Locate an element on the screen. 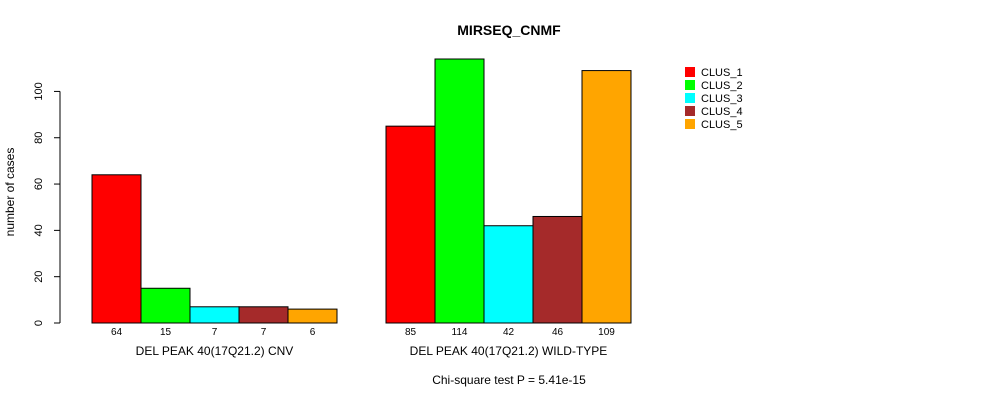 This screenshot has height=400, width=990. group-label: DEL PEAK 40(17Q21.2) CNV is located at coordinates (215, 351).